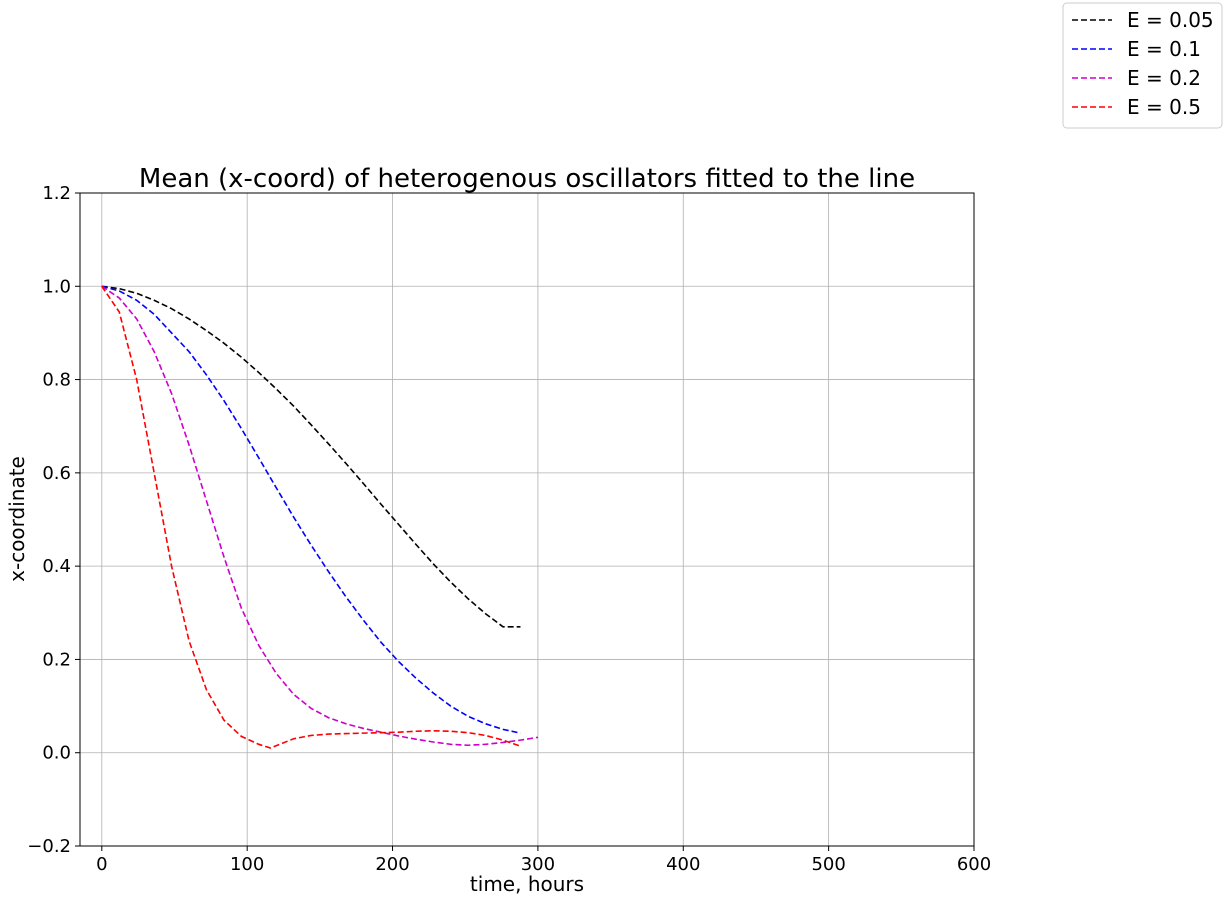 The height and width of the screenshot is (901, 1228). What do you see at coordinates (1164, 49) in the screenshot?
I see `legend-label-1: E = 0.1` at bounding box center [1164, 49].